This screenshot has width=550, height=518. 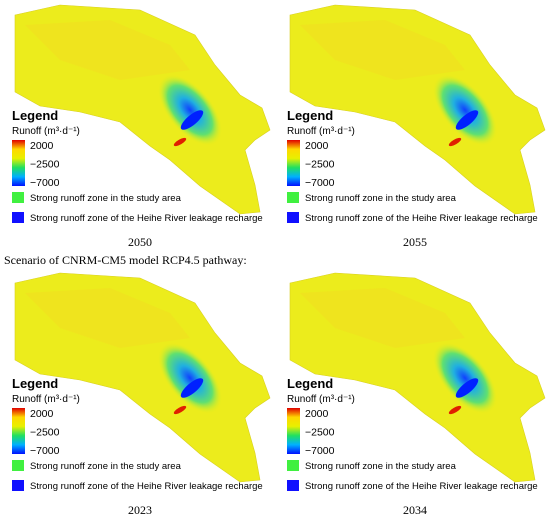 What do you see at coordinates (415, 510) in the screenshot?
I see `panel-caption: 2034` at bounding box center [415, 510].